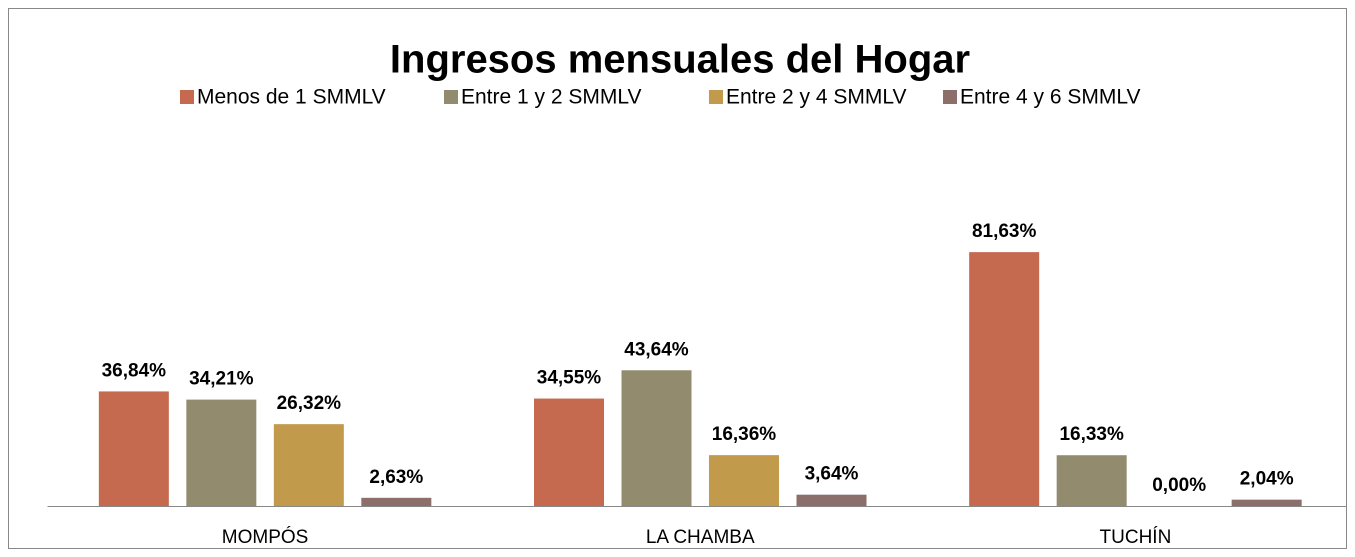 This screenshot has height=557, width=1355. Describe the element at coordinates (700, 537) in the screenshot. I see `x-tick-label: LA CHAMBA` at that location.